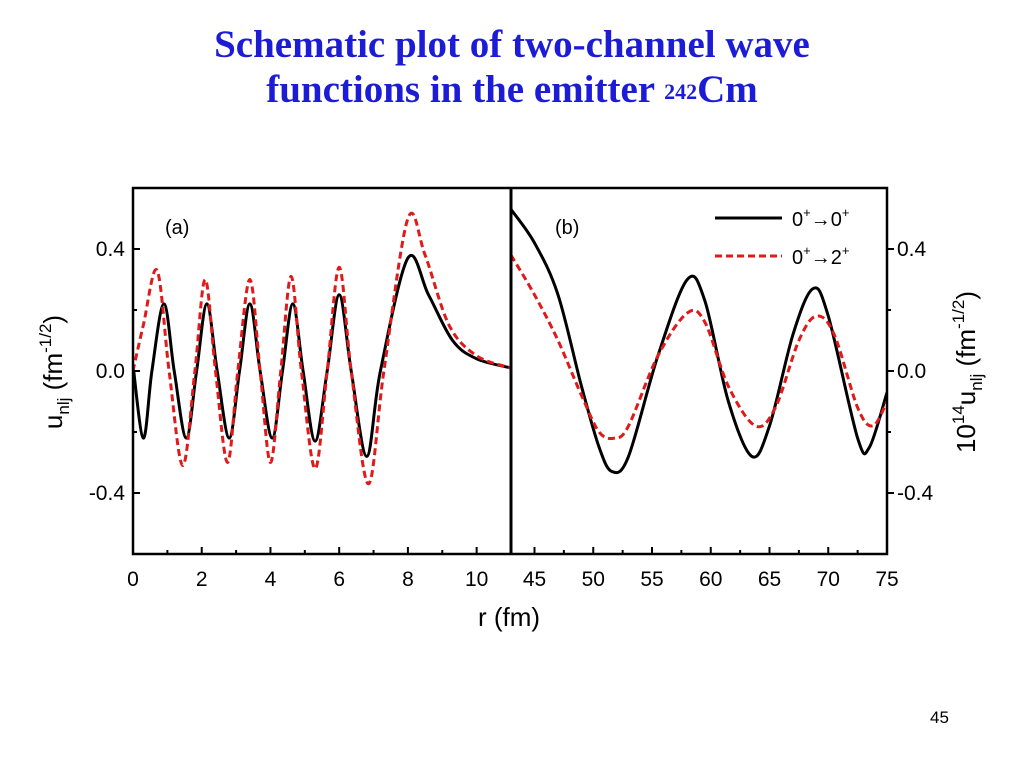  I want to click on panel-b-label: (b), so click(567, 228).